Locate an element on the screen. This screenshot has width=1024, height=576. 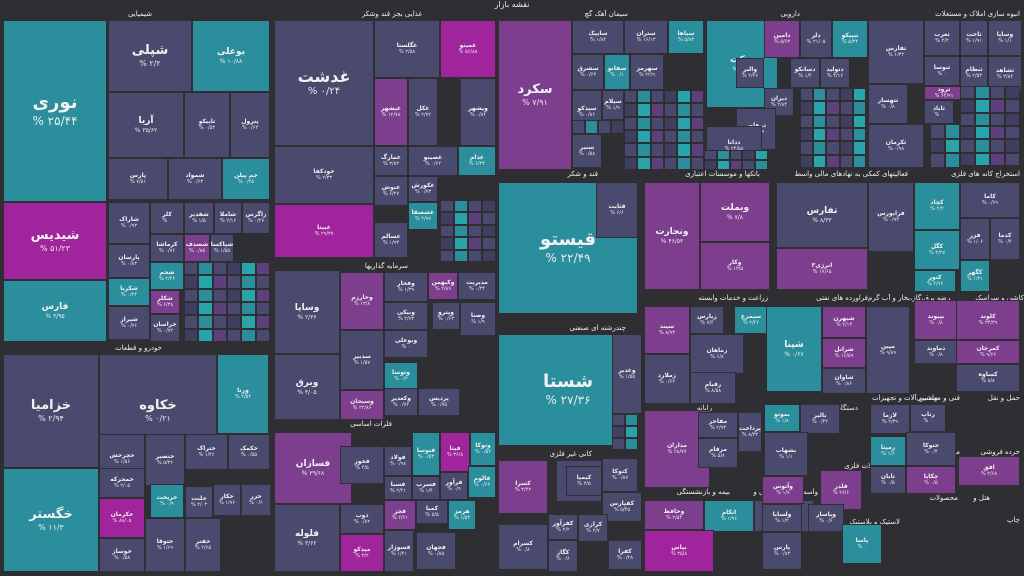
stock-tile: ونجارت% ۴۶/۵۳ is located at coordinates (672, 236).